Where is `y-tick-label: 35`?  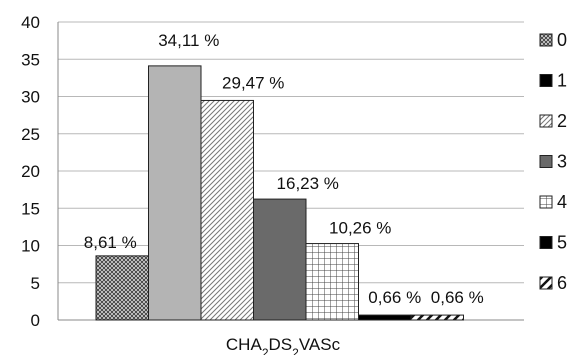
y-tick-label: 35 is located at coordinates (30, 59).